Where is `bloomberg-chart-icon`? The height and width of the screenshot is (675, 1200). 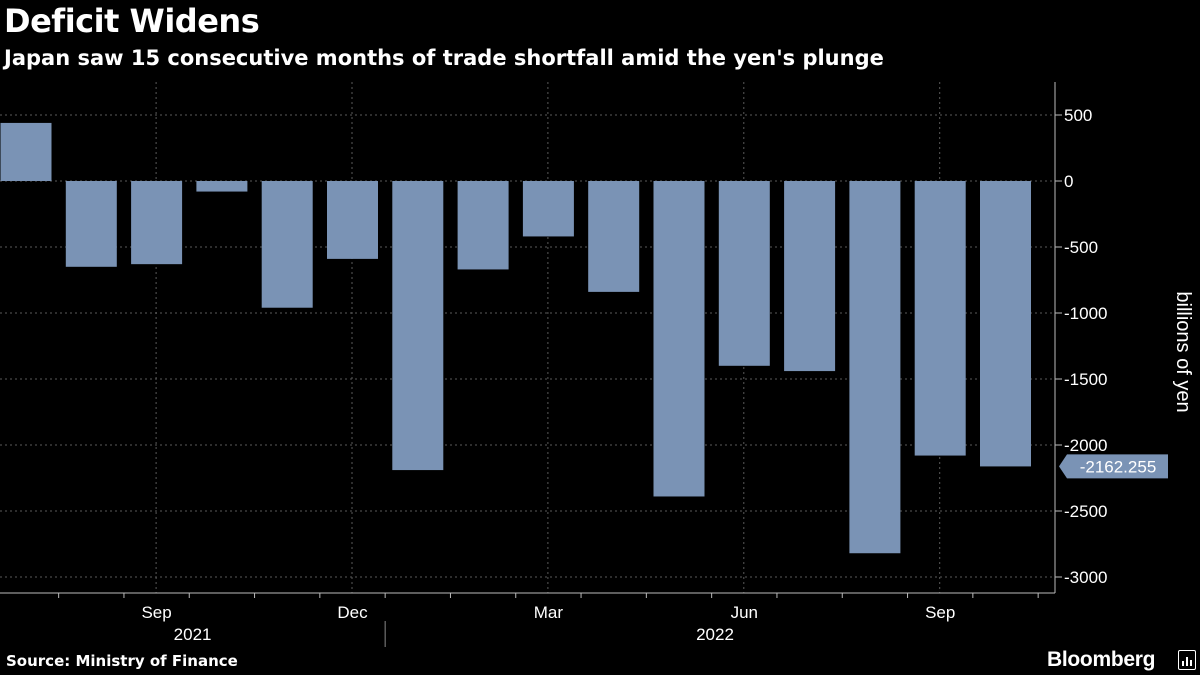
bloomberg-chart-icon is located at coordinates (1187, 660).